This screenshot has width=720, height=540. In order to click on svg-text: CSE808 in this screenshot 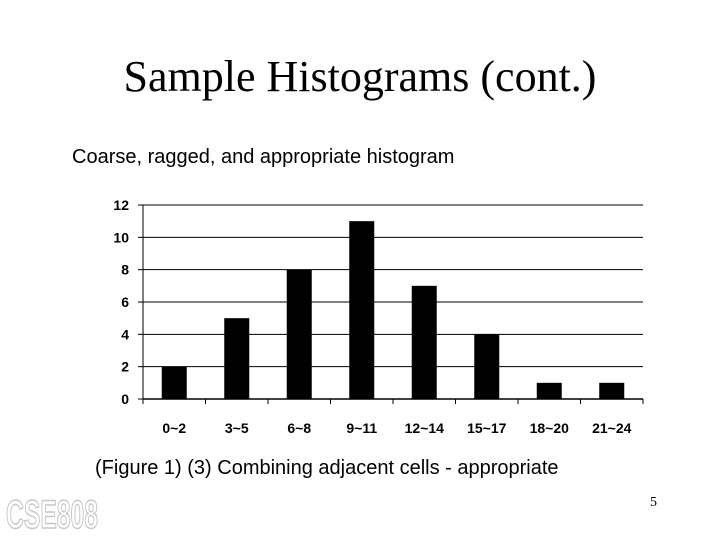, I will do `click(52, 513)`.